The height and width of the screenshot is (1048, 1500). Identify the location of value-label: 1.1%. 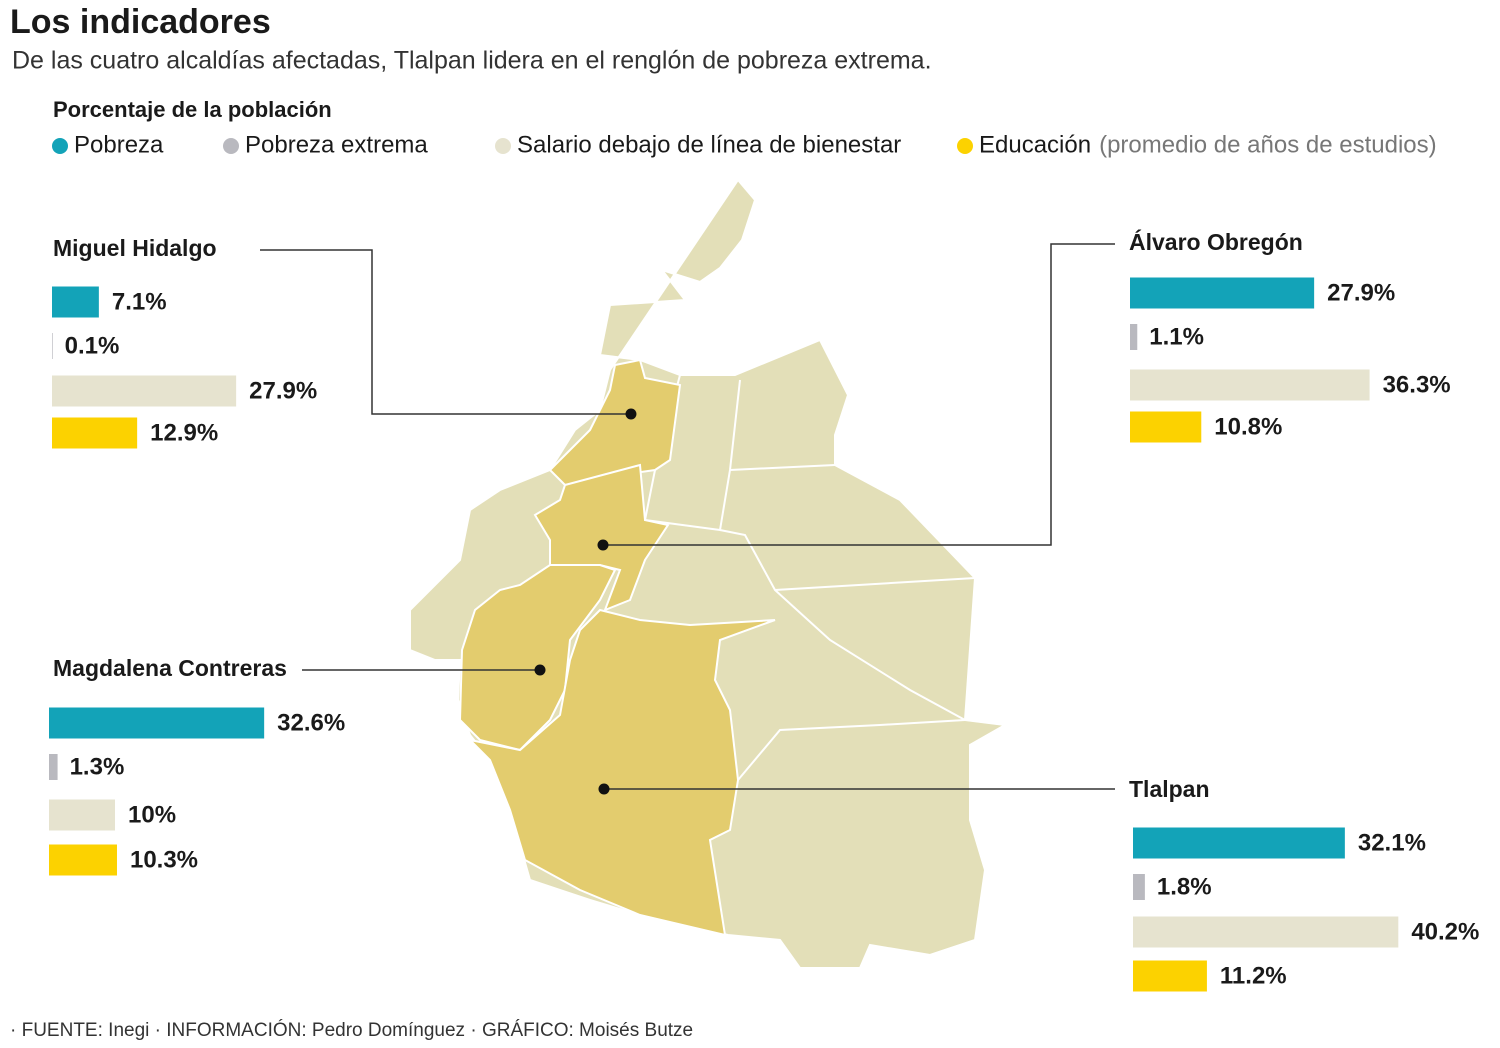
(1176, 336).